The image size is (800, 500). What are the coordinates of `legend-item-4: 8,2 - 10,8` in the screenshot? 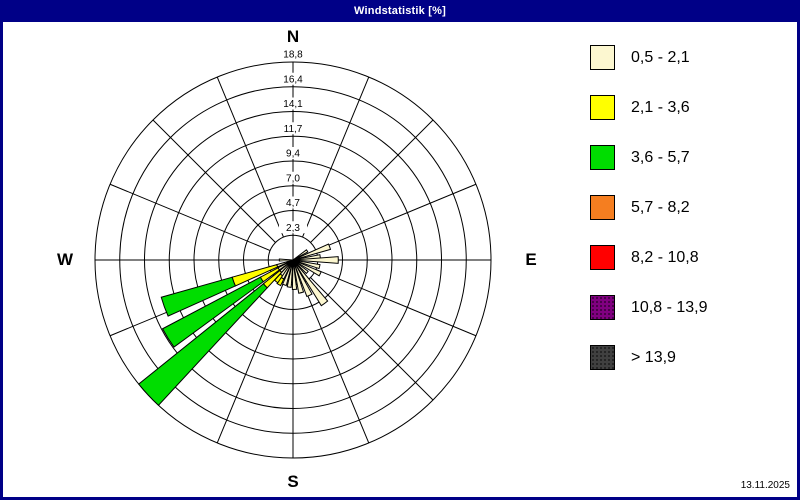 It's located at (649, 257).